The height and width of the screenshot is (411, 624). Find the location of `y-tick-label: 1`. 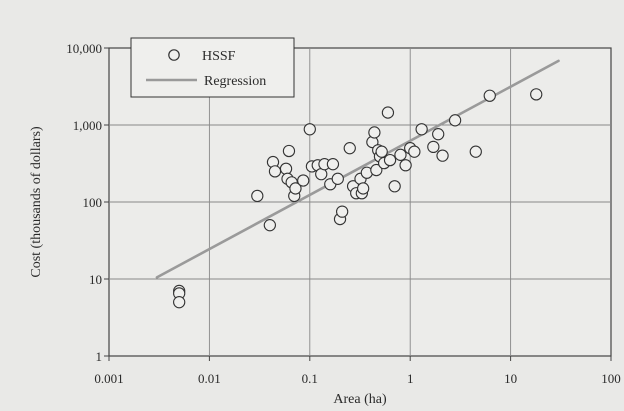

y-tick-label: 1 is located at coordinates (99, 356).